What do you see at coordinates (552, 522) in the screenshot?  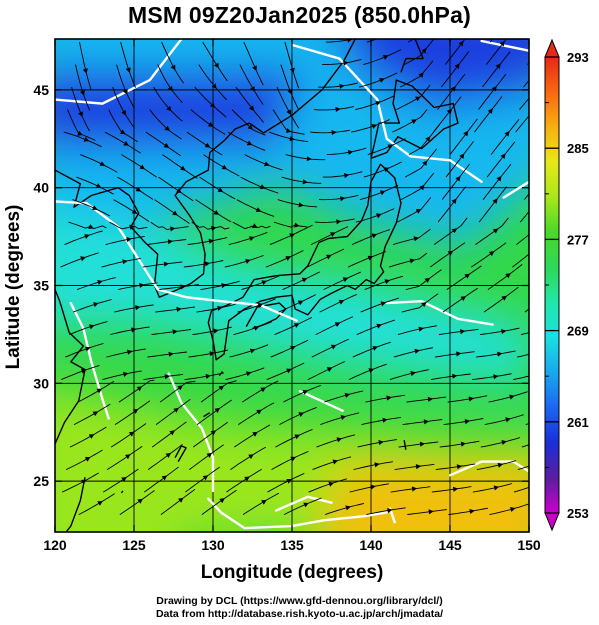 I see `colorbar-min-arrow` at bounding box center [552, 522].